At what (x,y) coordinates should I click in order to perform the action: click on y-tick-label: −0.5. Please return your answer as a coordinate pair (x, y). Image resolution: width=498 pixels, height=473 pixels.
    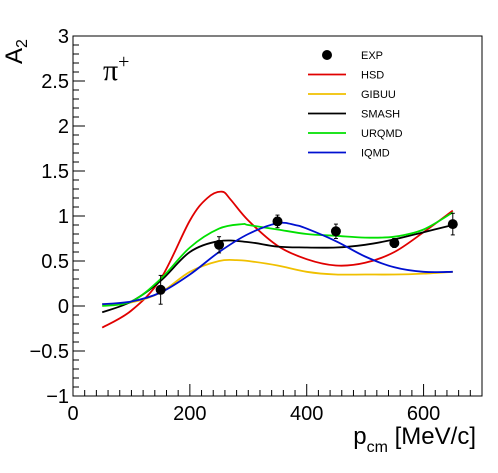
    Looking at the image, I should click on (49, 352).